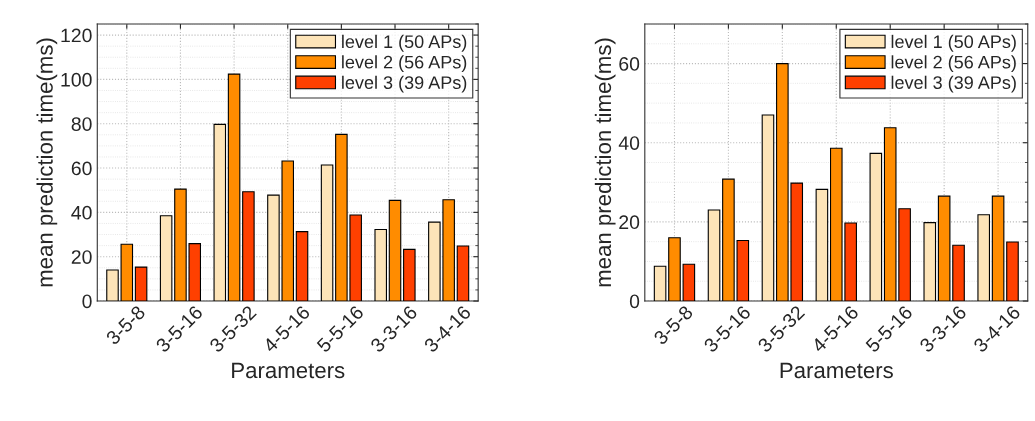 This screenshot has height=421, width=1035. Describe the element at coordinates (76, 35) in the screenshot. I see `y-tick-label: 120` at that location.